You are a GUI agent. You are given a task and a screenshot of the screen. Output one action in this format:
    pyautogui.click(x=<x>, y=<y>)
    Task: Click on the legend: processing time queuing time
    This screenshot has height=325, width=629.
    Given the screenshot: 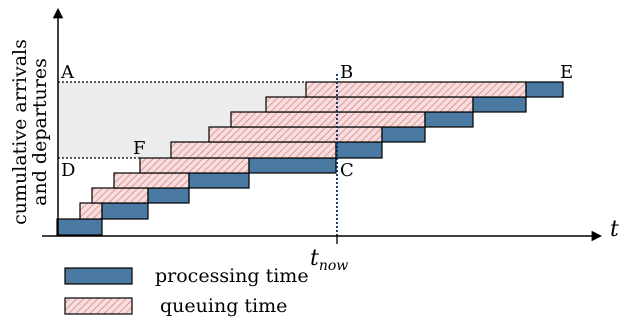 What is the action you would take?
    pyautogui.click(x=186, y=291)
    